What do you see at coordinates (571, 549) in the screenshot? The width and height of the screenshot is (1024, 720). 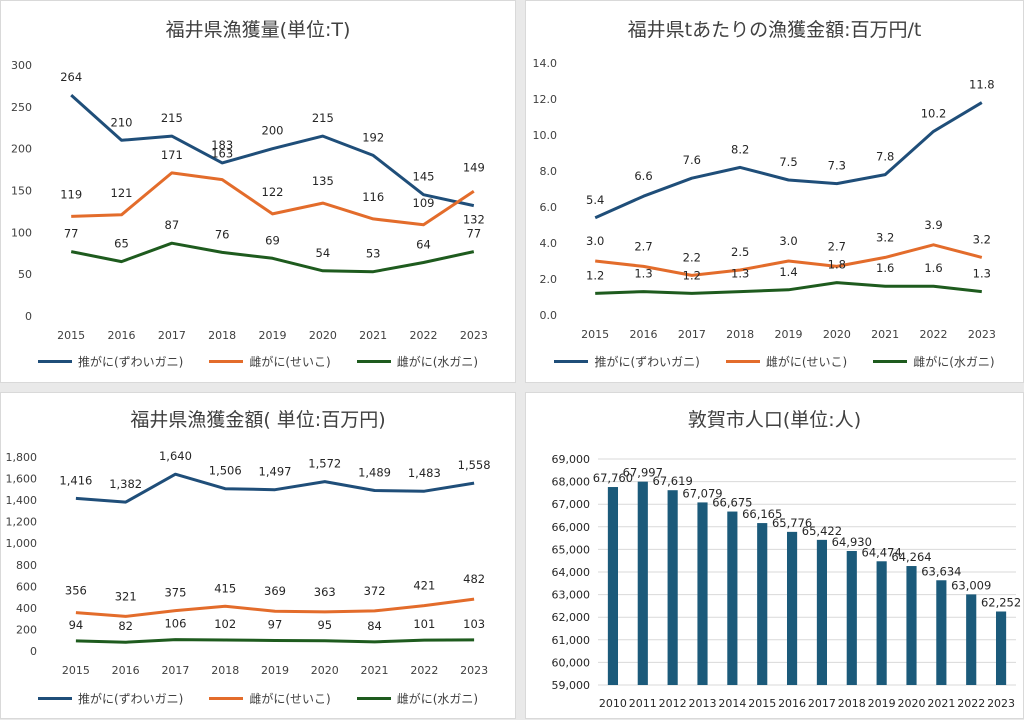 I see `y-tick-label: 65,000` at bounding box center [571, 549].